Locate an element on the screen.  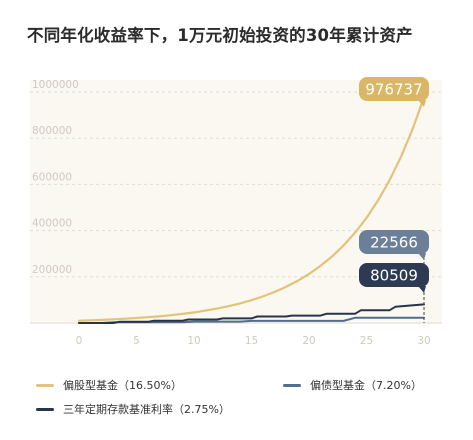
end-label-deposit: 80509 is located at coordinates (394, 276).